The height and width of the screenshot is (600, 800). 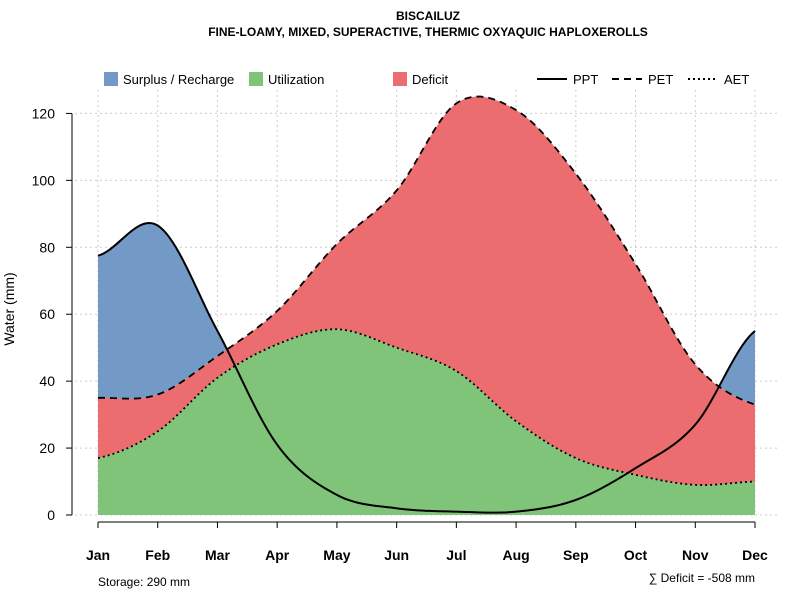 I want to click on x-tick-label-oct: Oct, so click(x=636, y=555).